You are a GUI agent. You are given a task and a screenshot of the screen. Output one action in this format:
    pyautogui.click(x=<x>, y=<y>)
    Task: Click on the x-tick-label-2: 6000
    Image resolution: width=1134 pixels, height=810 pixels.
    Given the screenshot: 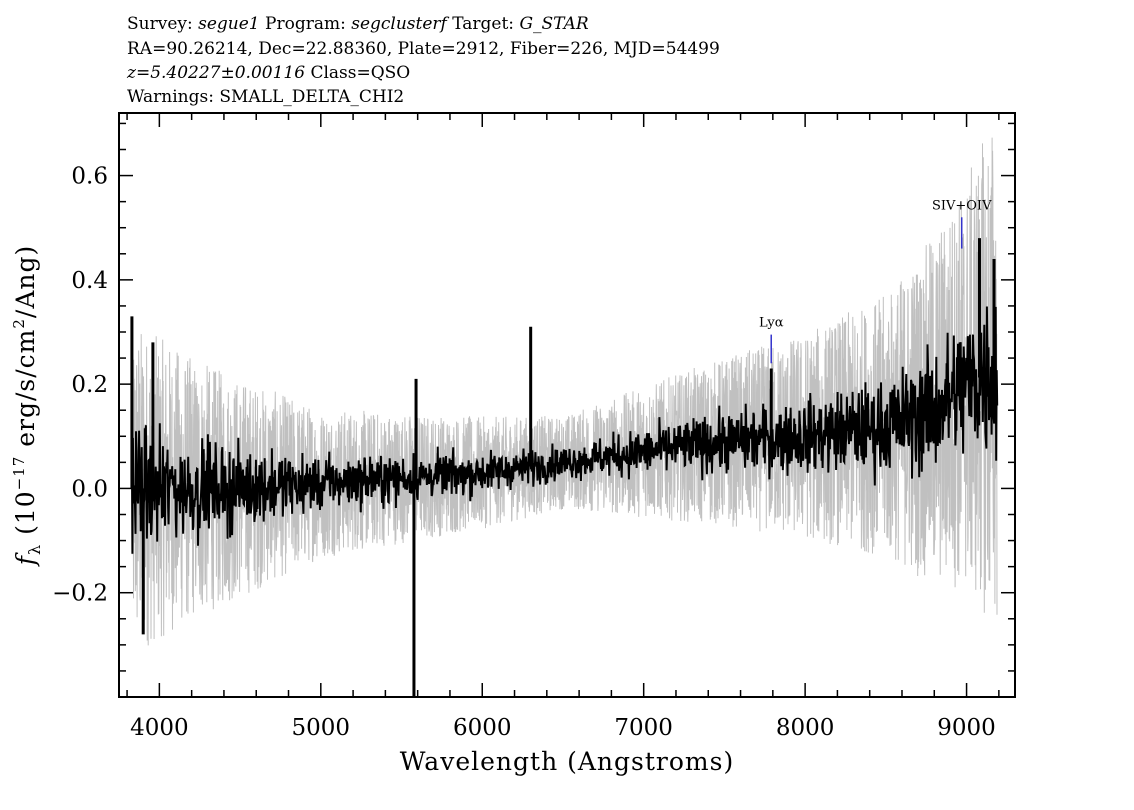 What is the action you would take?
    pyautogui.click(x=482, y=728)
    